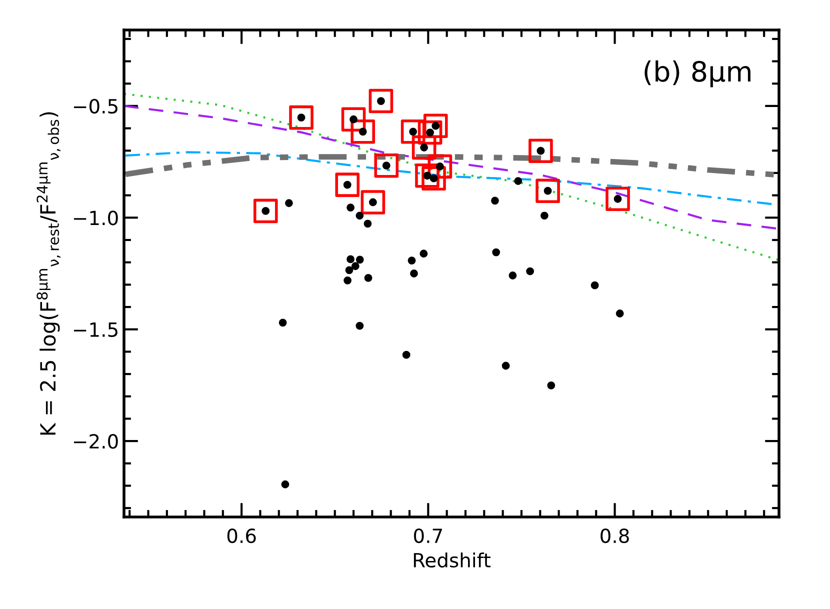 This screenshot has width=830, height=609. Describe the element at coordinates (241, 536) in the screenshot. I see `x-tick-label: 0.6` at that location.